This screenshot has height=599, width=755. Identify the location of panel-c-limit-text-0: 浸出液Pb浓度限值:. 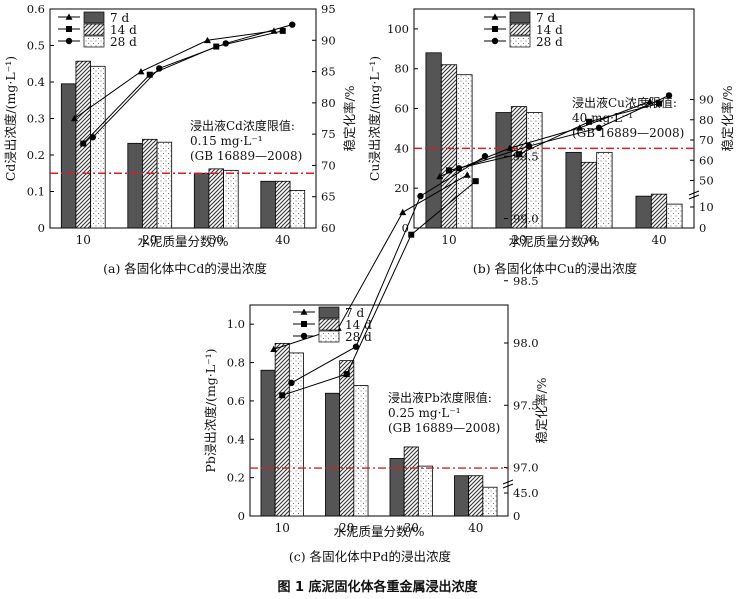
(440, 397).